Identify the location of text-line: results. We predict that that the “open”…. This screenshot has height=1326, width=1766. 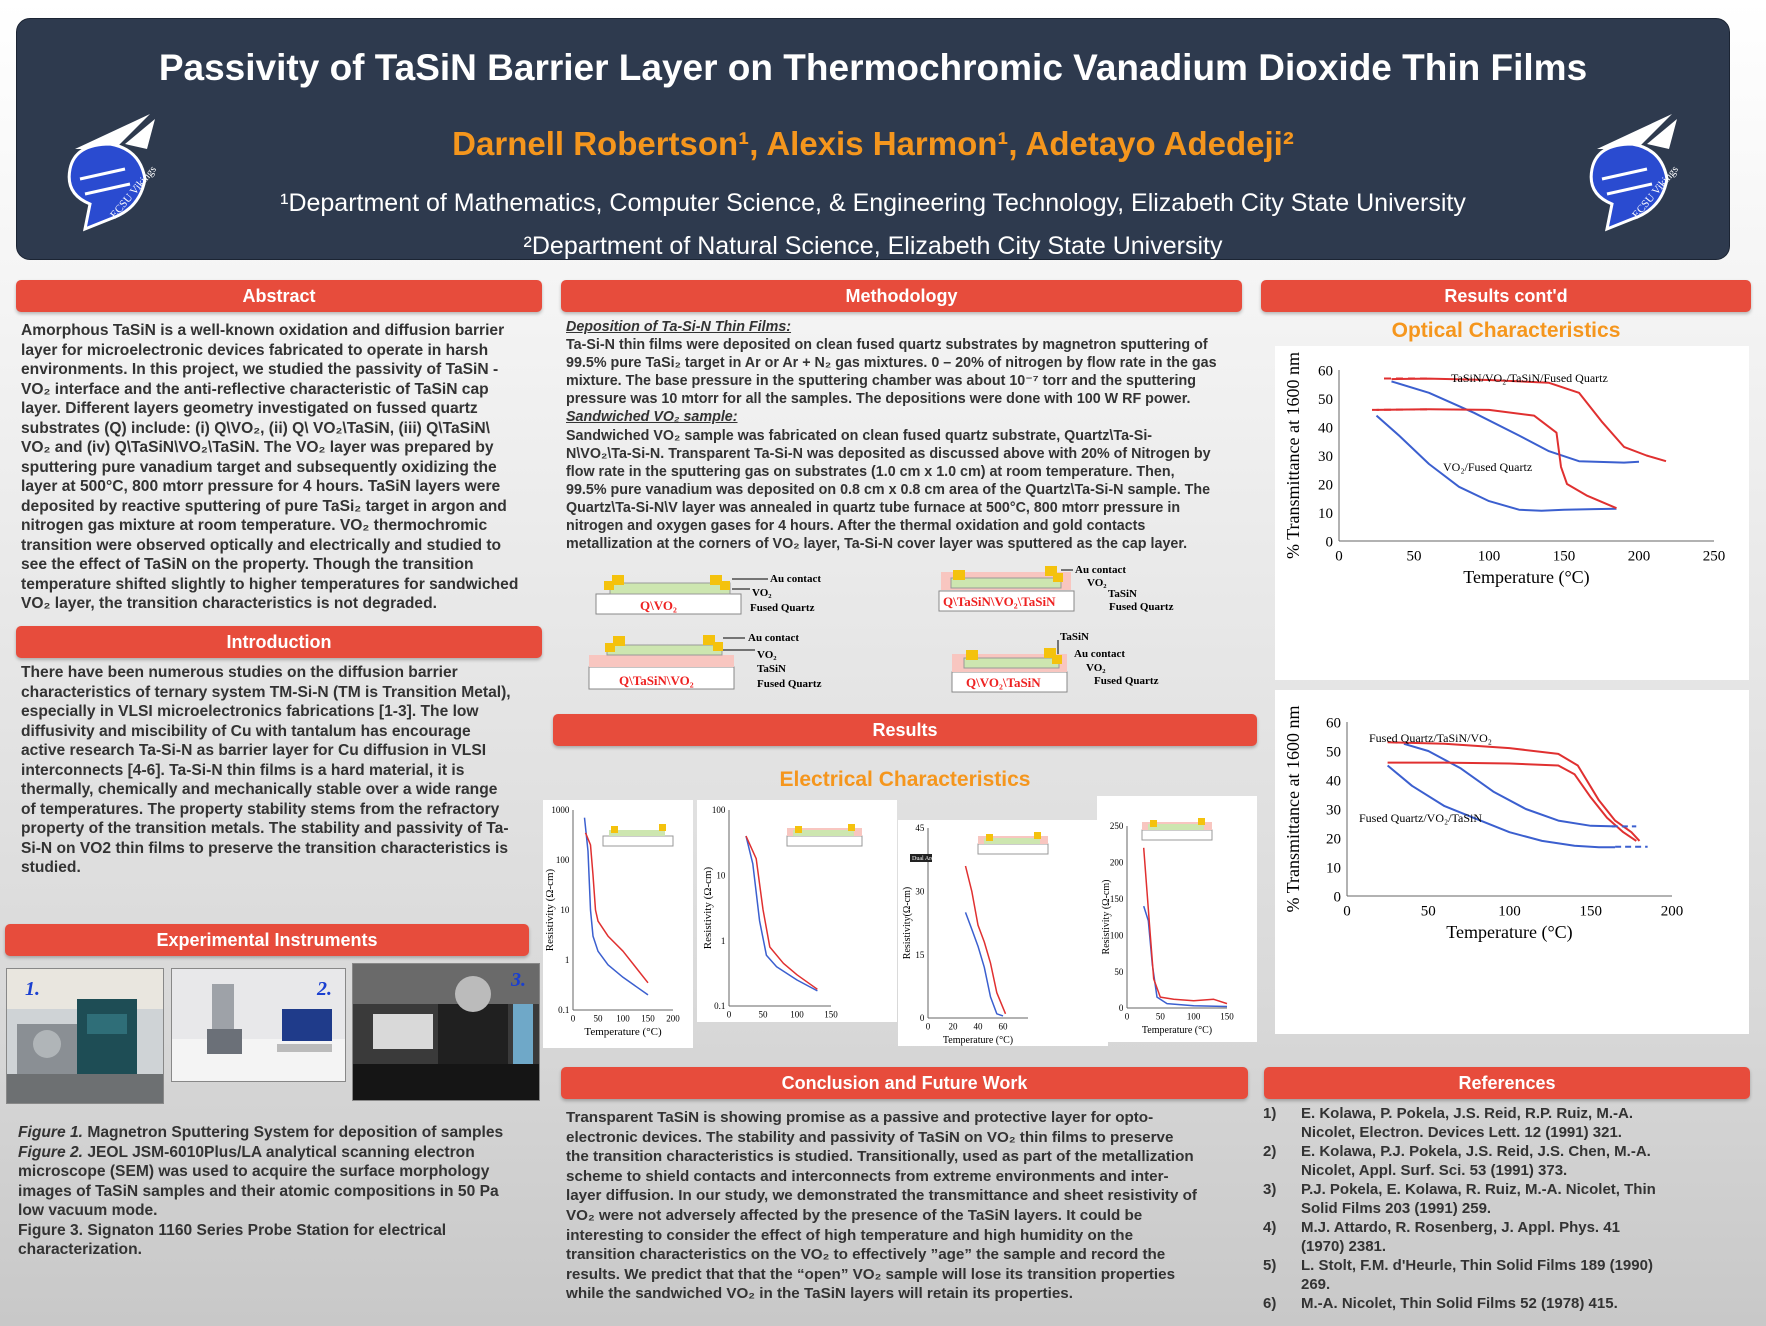
(916, 1275).